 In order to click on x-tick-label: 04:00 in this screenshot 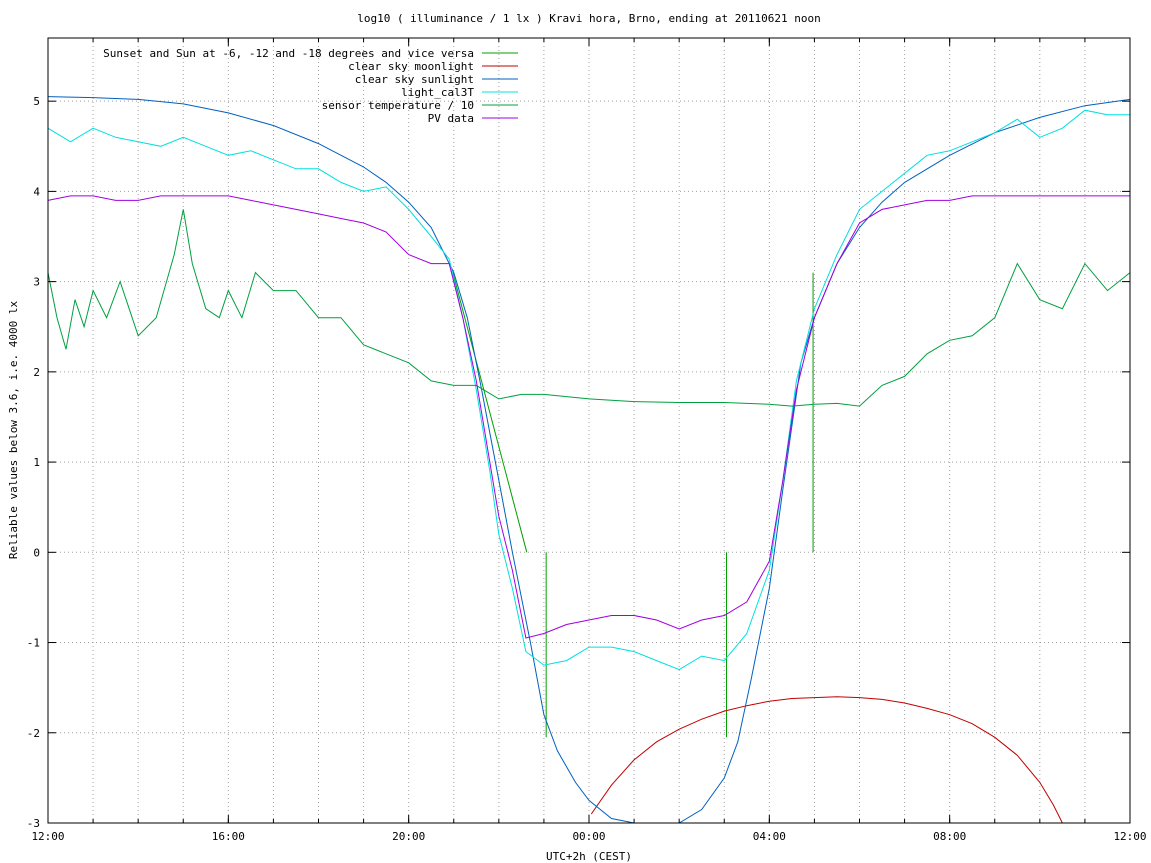, I will do `click(769, 836)`.